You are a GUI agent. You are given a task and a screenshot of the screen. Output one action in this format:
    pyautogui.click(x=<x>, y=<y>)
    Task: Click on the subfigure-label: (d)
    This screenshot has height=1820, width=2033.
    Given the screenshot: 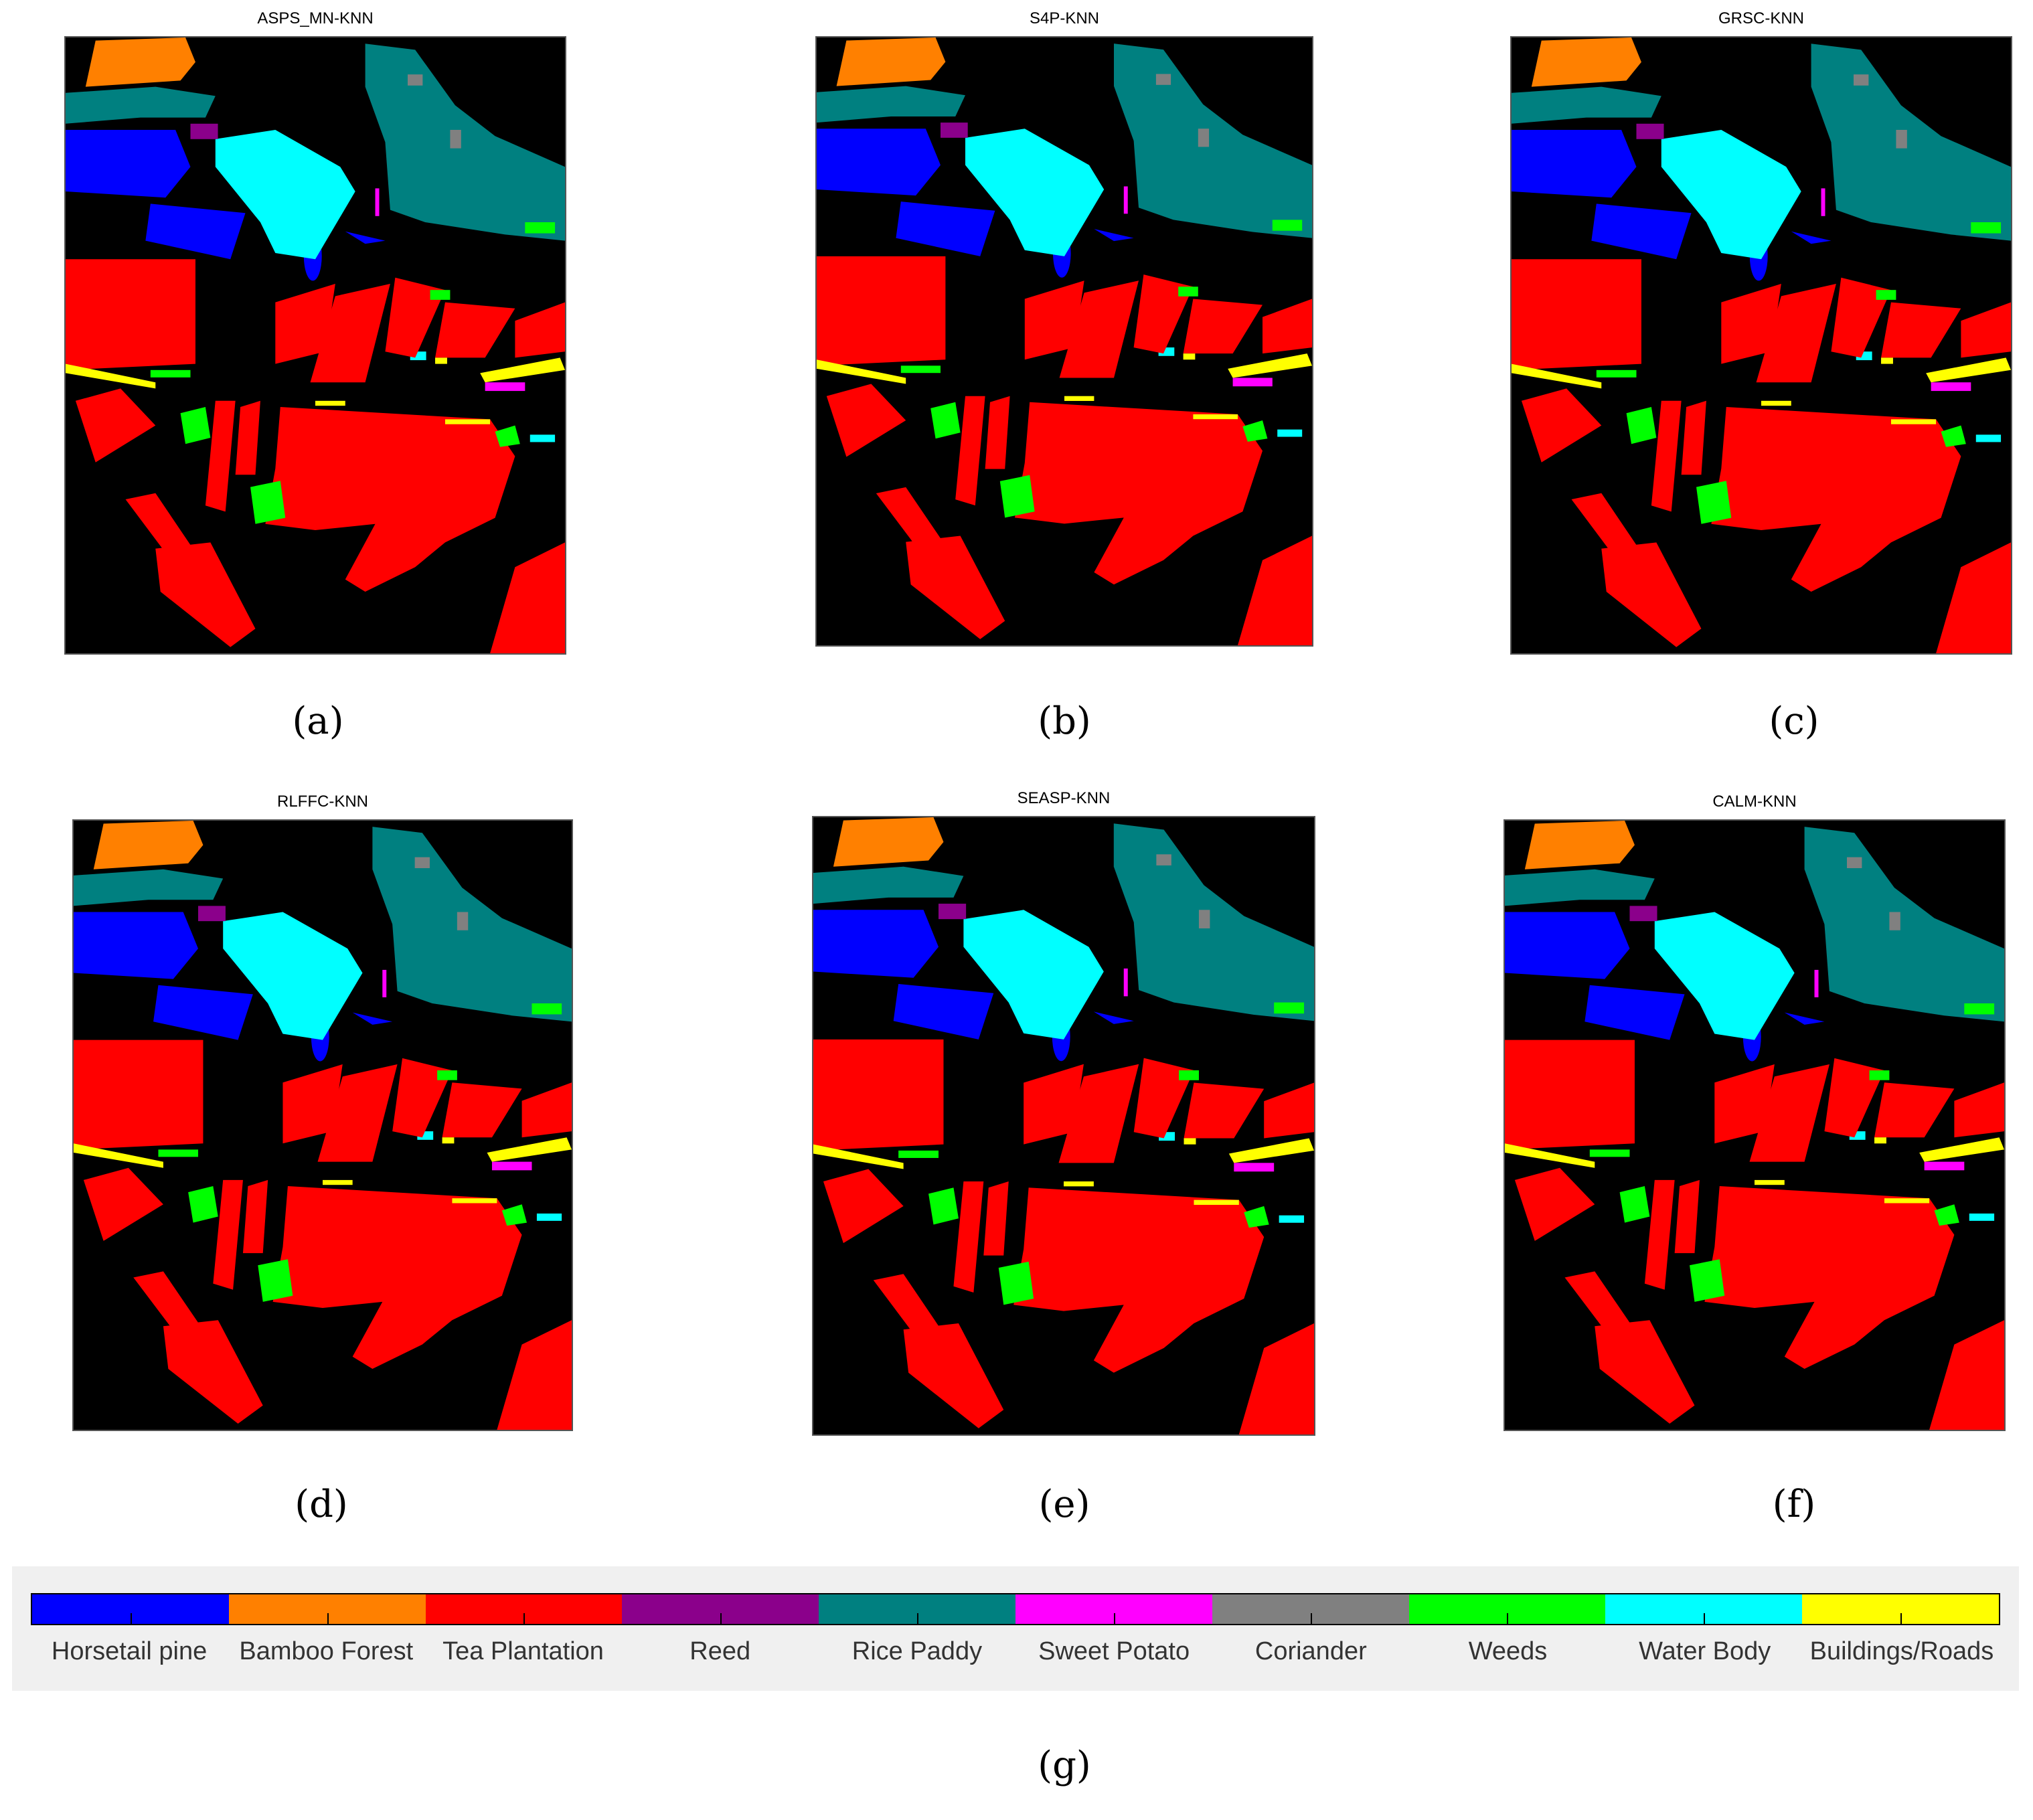 What is the action you would take?
    pyautogui.click(x=321, y=1504)
    